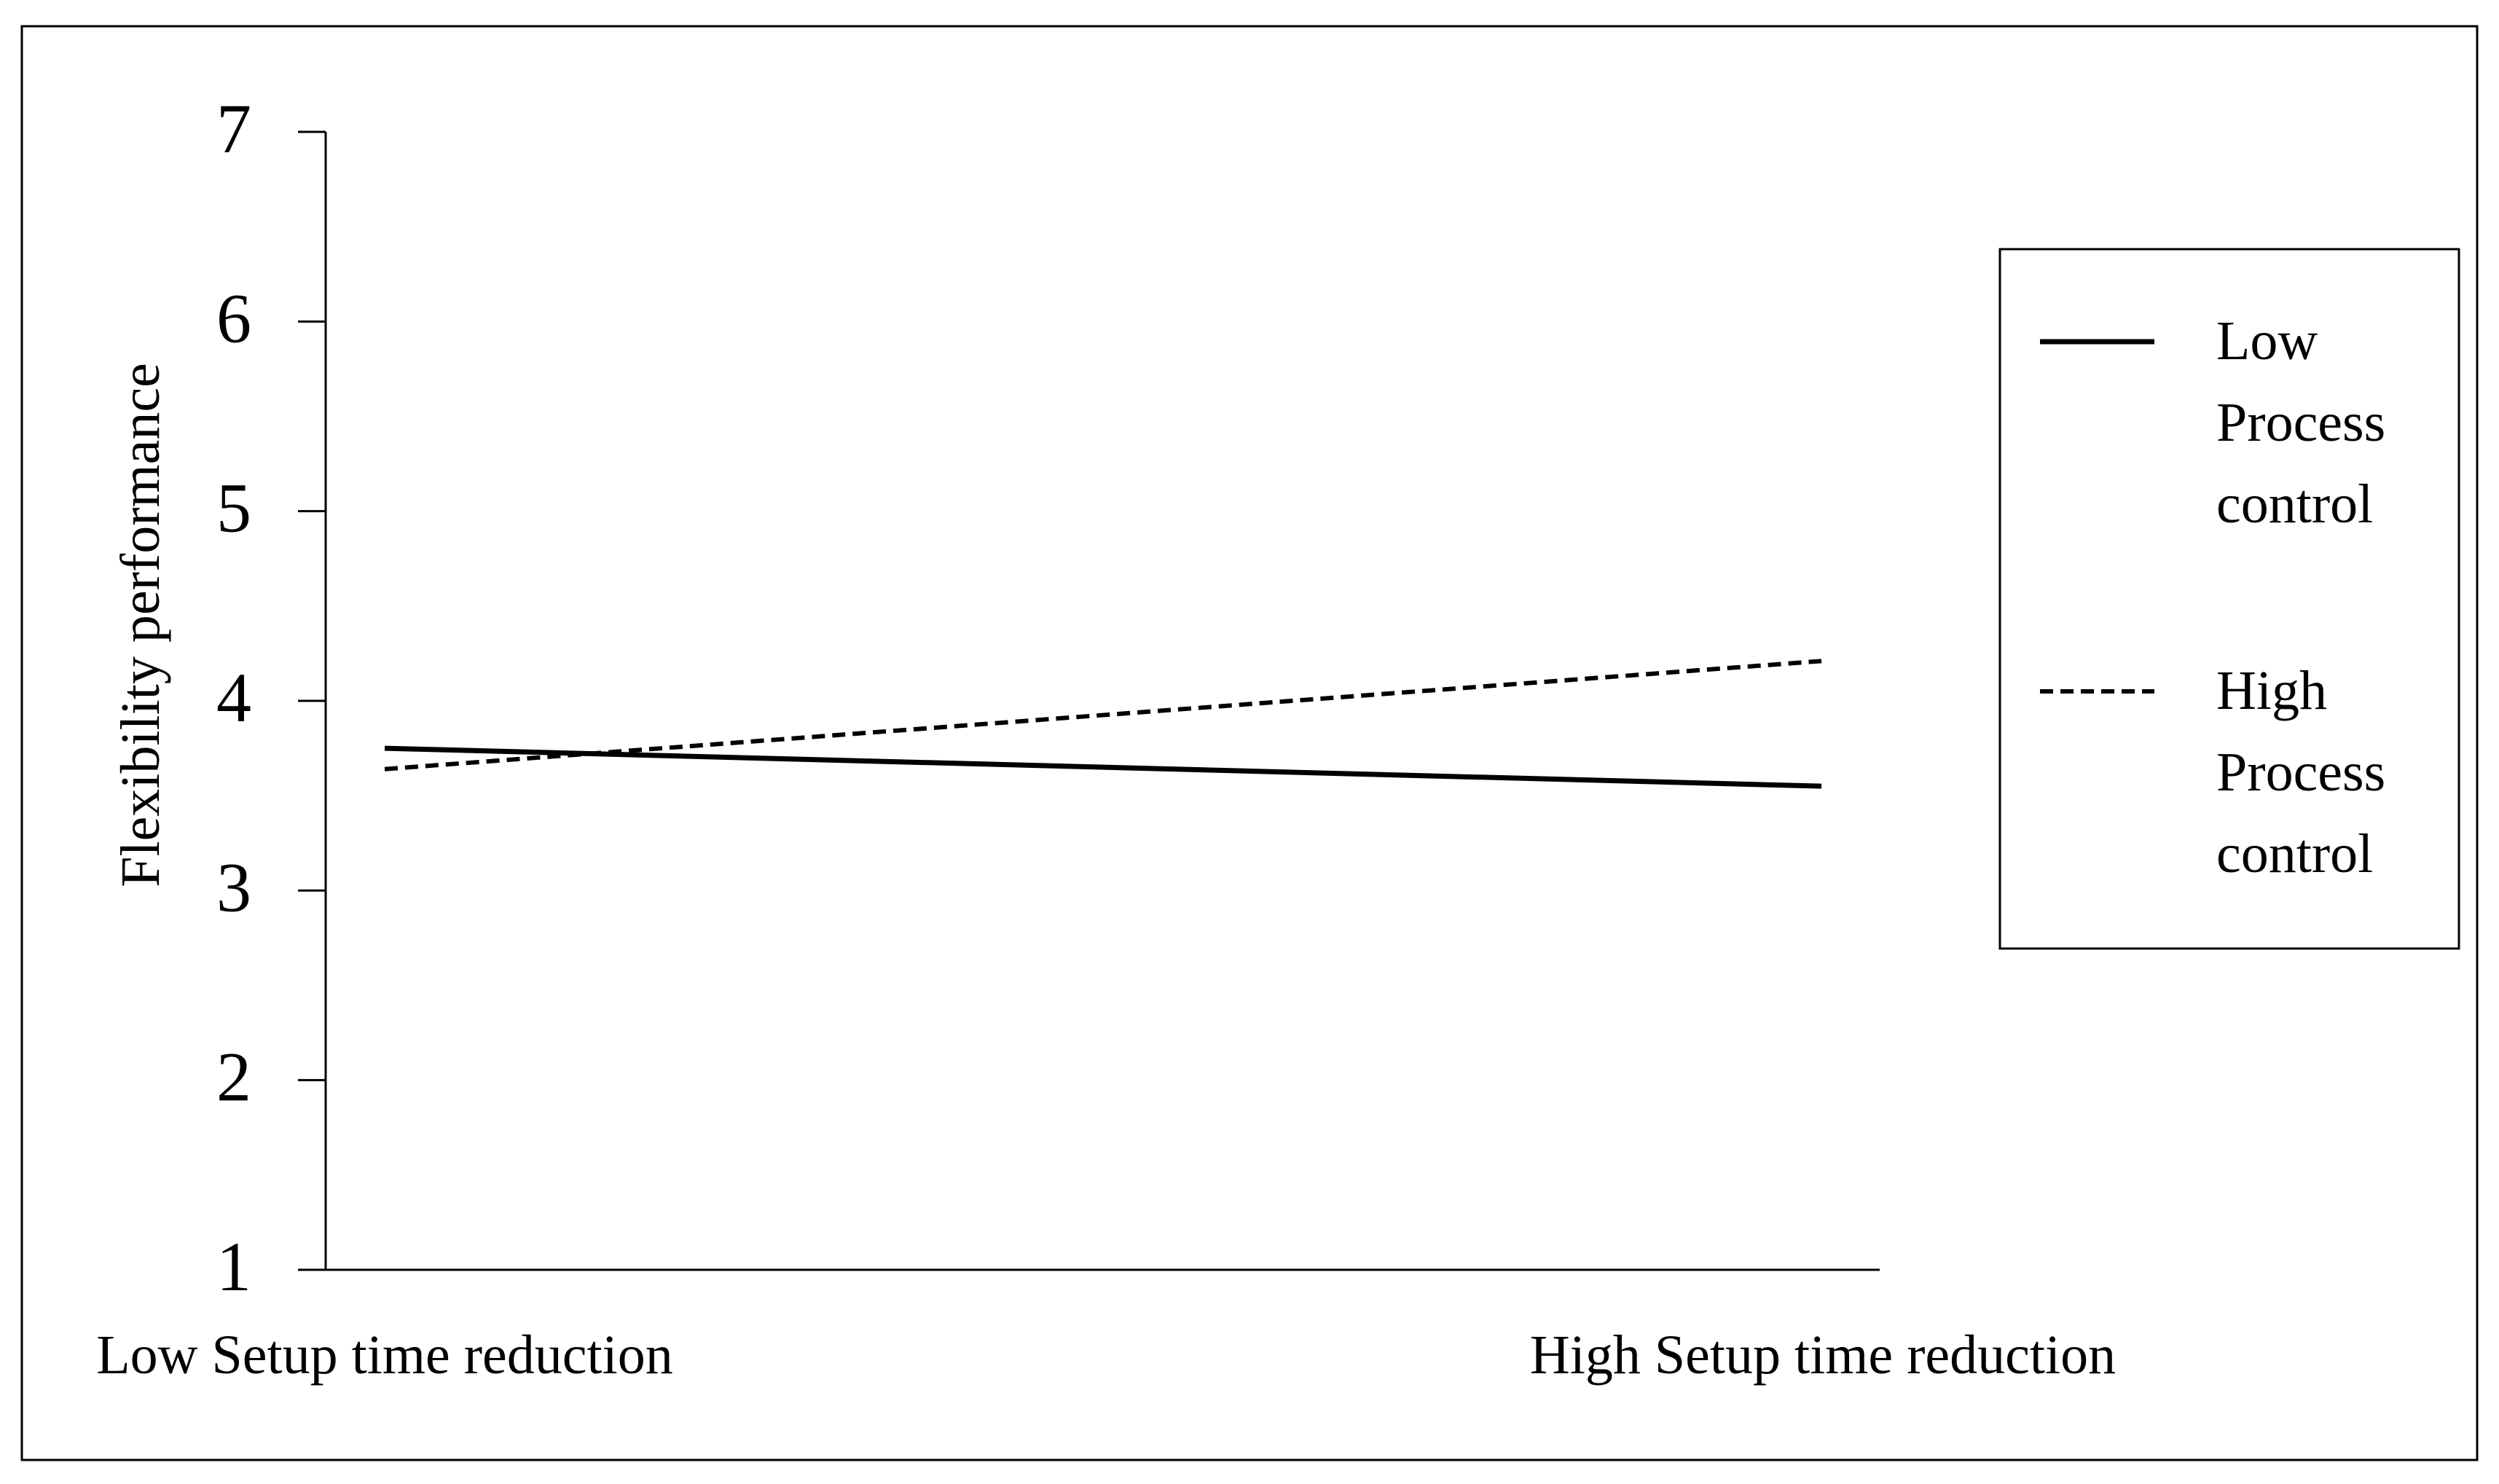 The height and width of the screenshot is (1484, 2499). Describe the element at coordinates (140, 625) in the screenshot. I see `y-axis-label: Flexibility performance` at that location.